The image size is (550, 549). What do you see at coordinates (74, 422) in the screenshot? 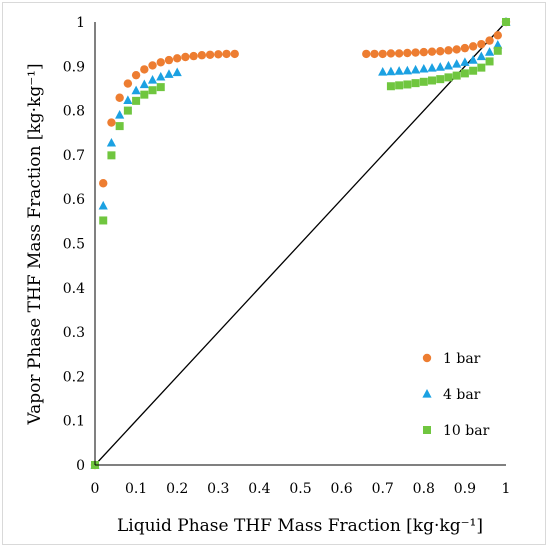
I see `y-tick-label: 0.1` at bounding box center [74, 422].